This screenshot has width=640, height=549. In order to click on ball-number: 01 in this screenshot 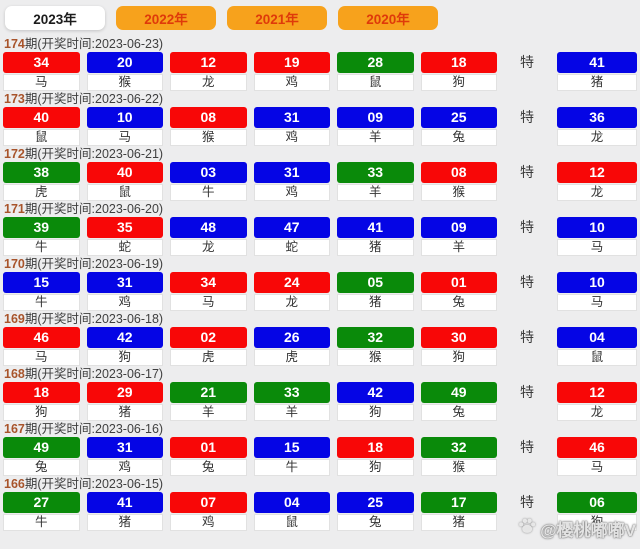, I will do `click(458, 282)`.